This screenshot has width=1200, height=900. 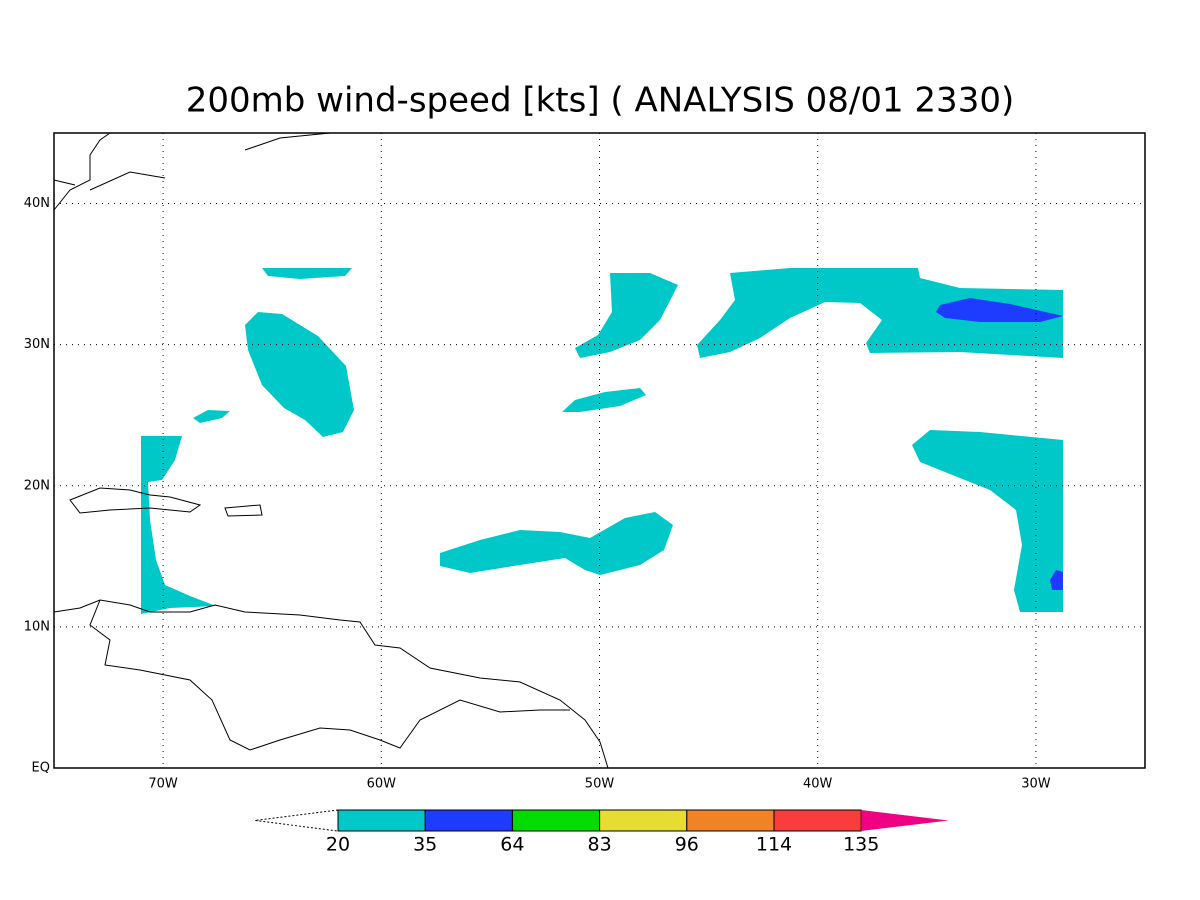 What do you see at coordinates (1036, 784) in the screenshot?
I see `x-tick-label: 30W` at bounding box center [1036, 784].